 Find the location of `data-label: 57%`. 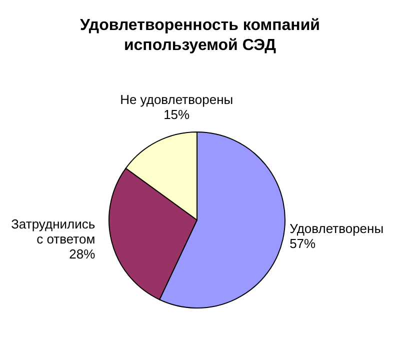

data-label: 57% is located at coordinates (303, 243).